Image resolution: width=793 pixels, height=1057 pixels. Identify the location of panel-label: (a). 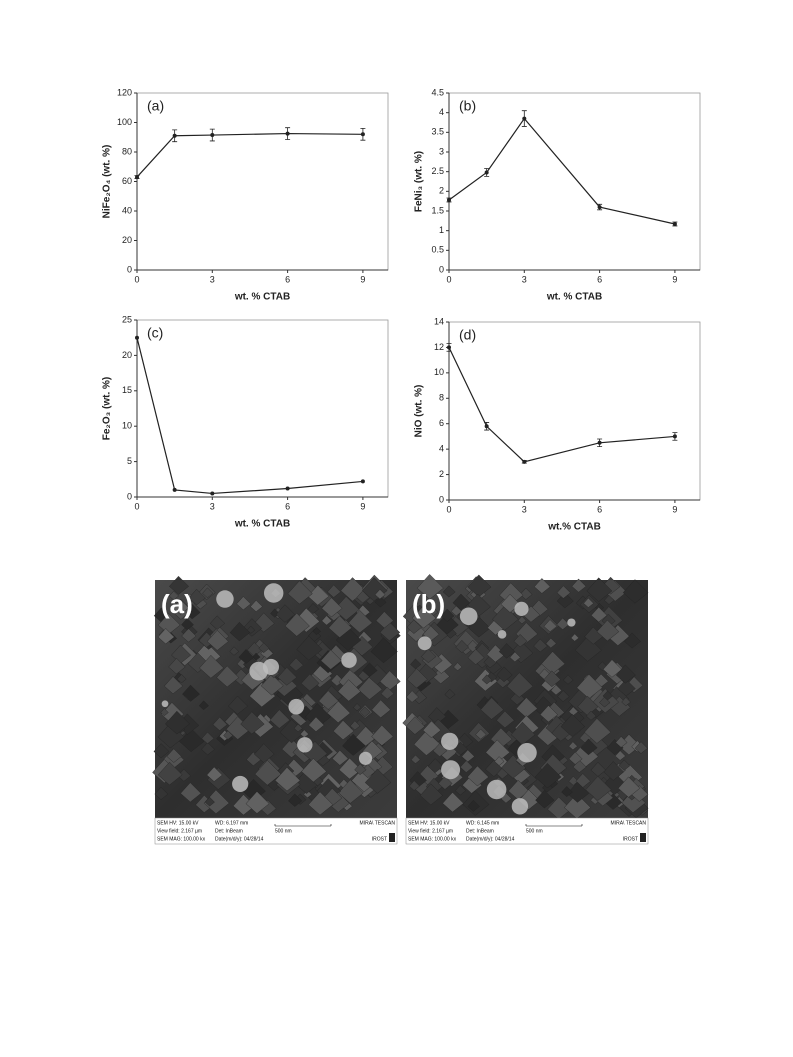
(155, 106).